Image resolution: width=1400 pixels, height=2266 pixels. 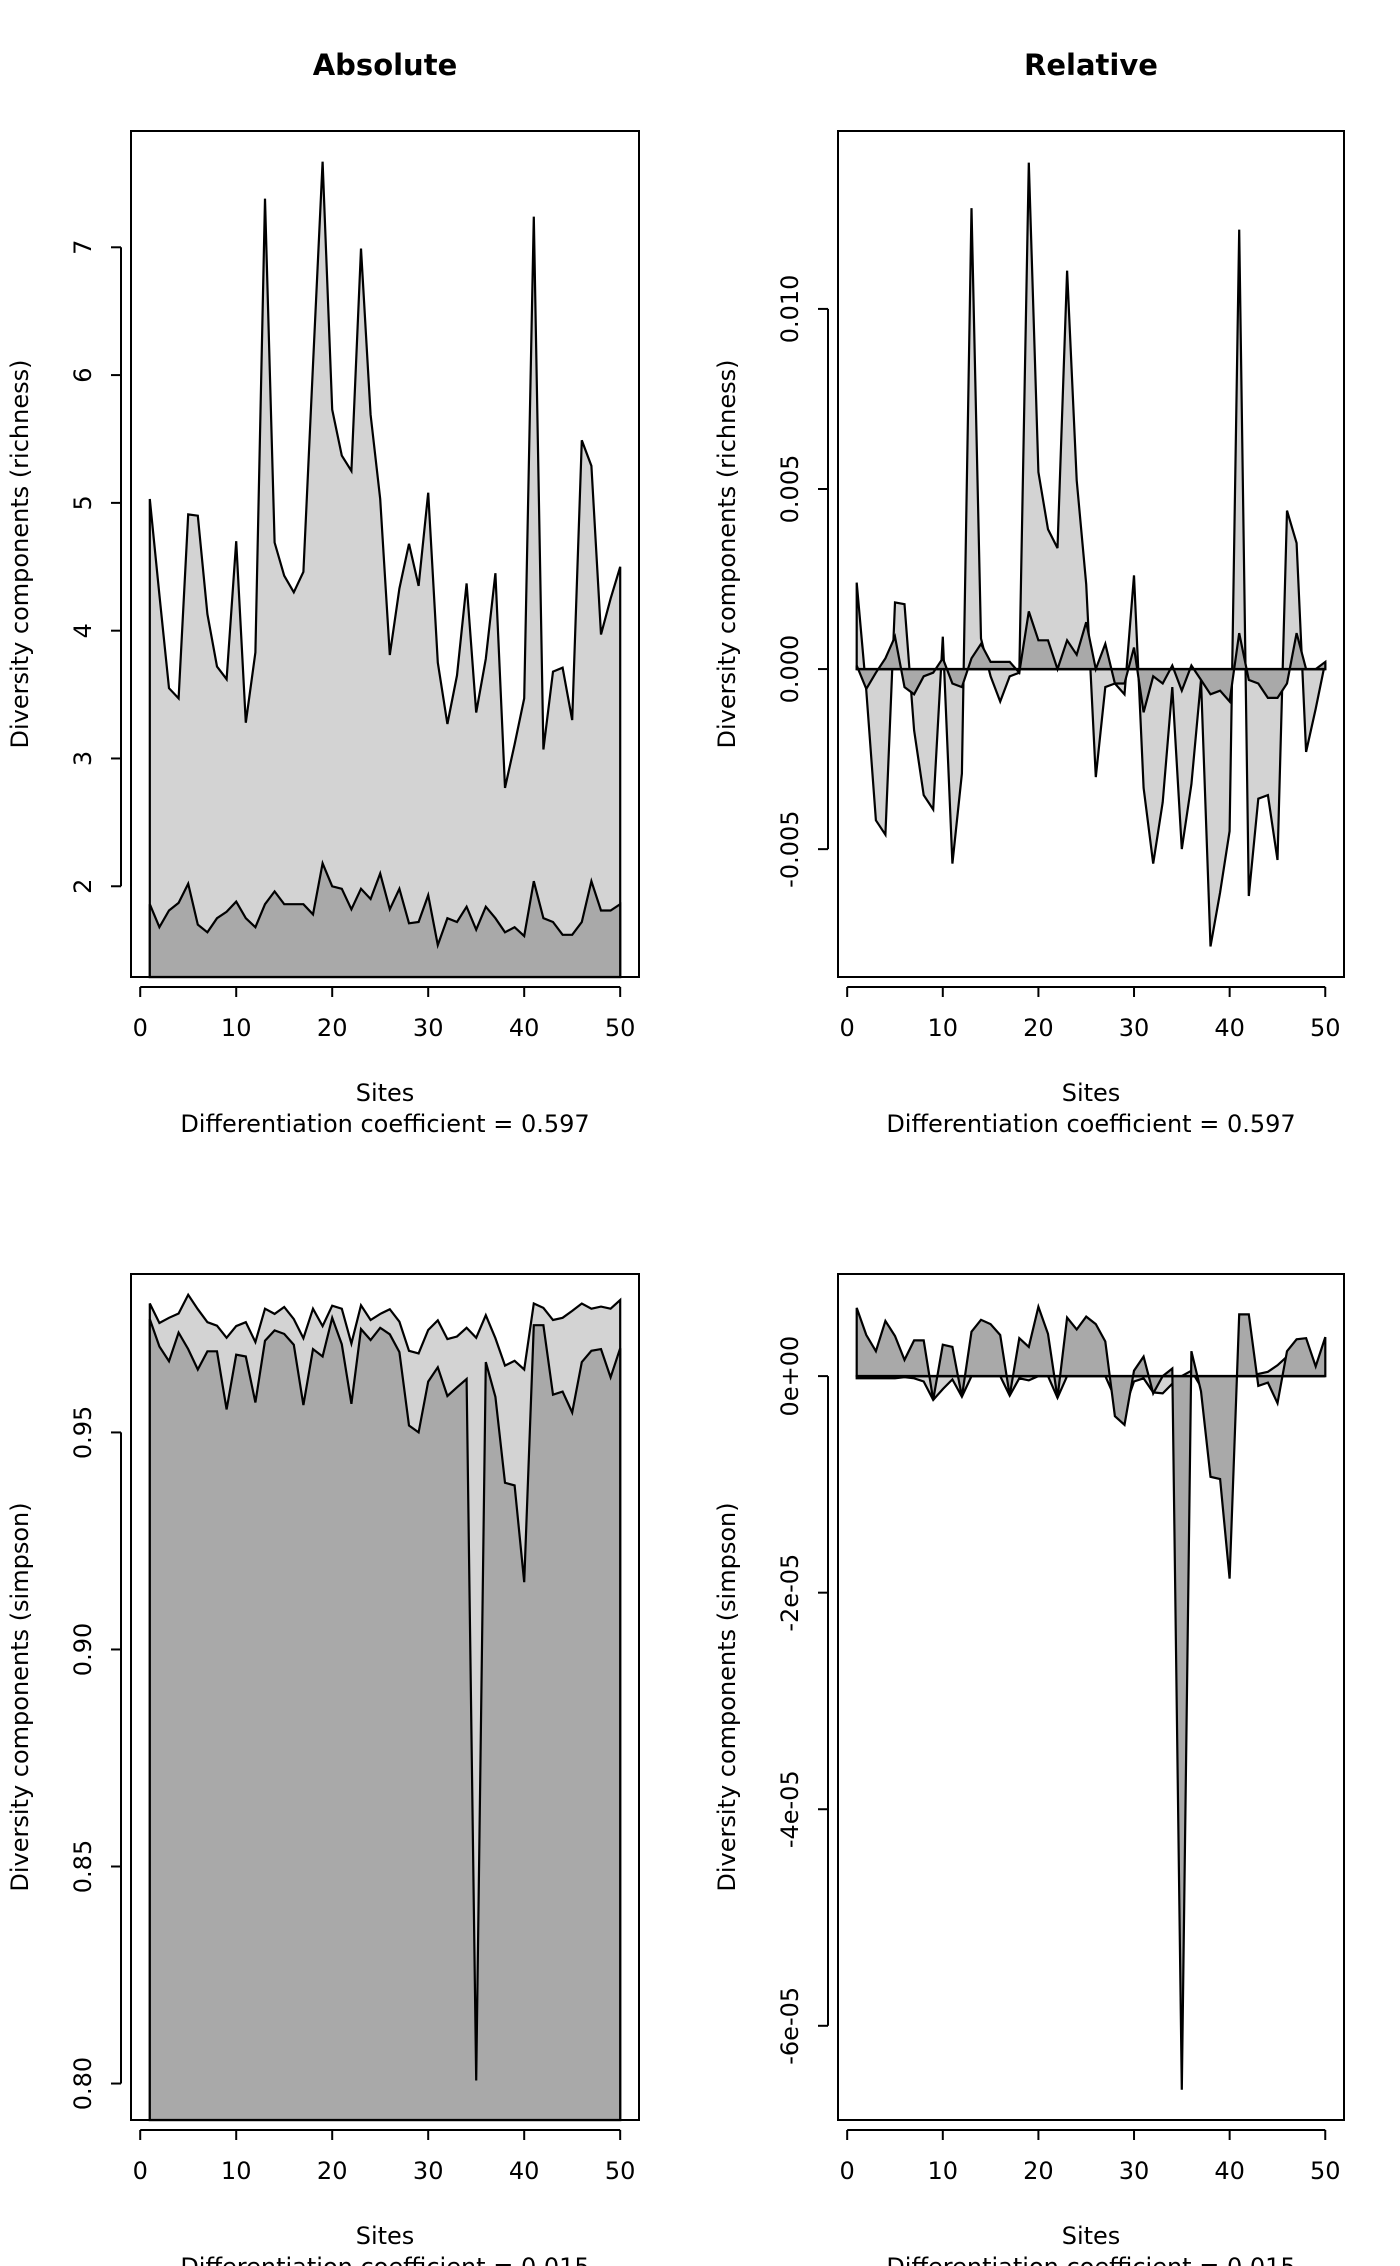 What do you see at coordinates (790, 669) in the screenshot?
I see `y-tick-label: 0.000` at bounding box center [790, 669].